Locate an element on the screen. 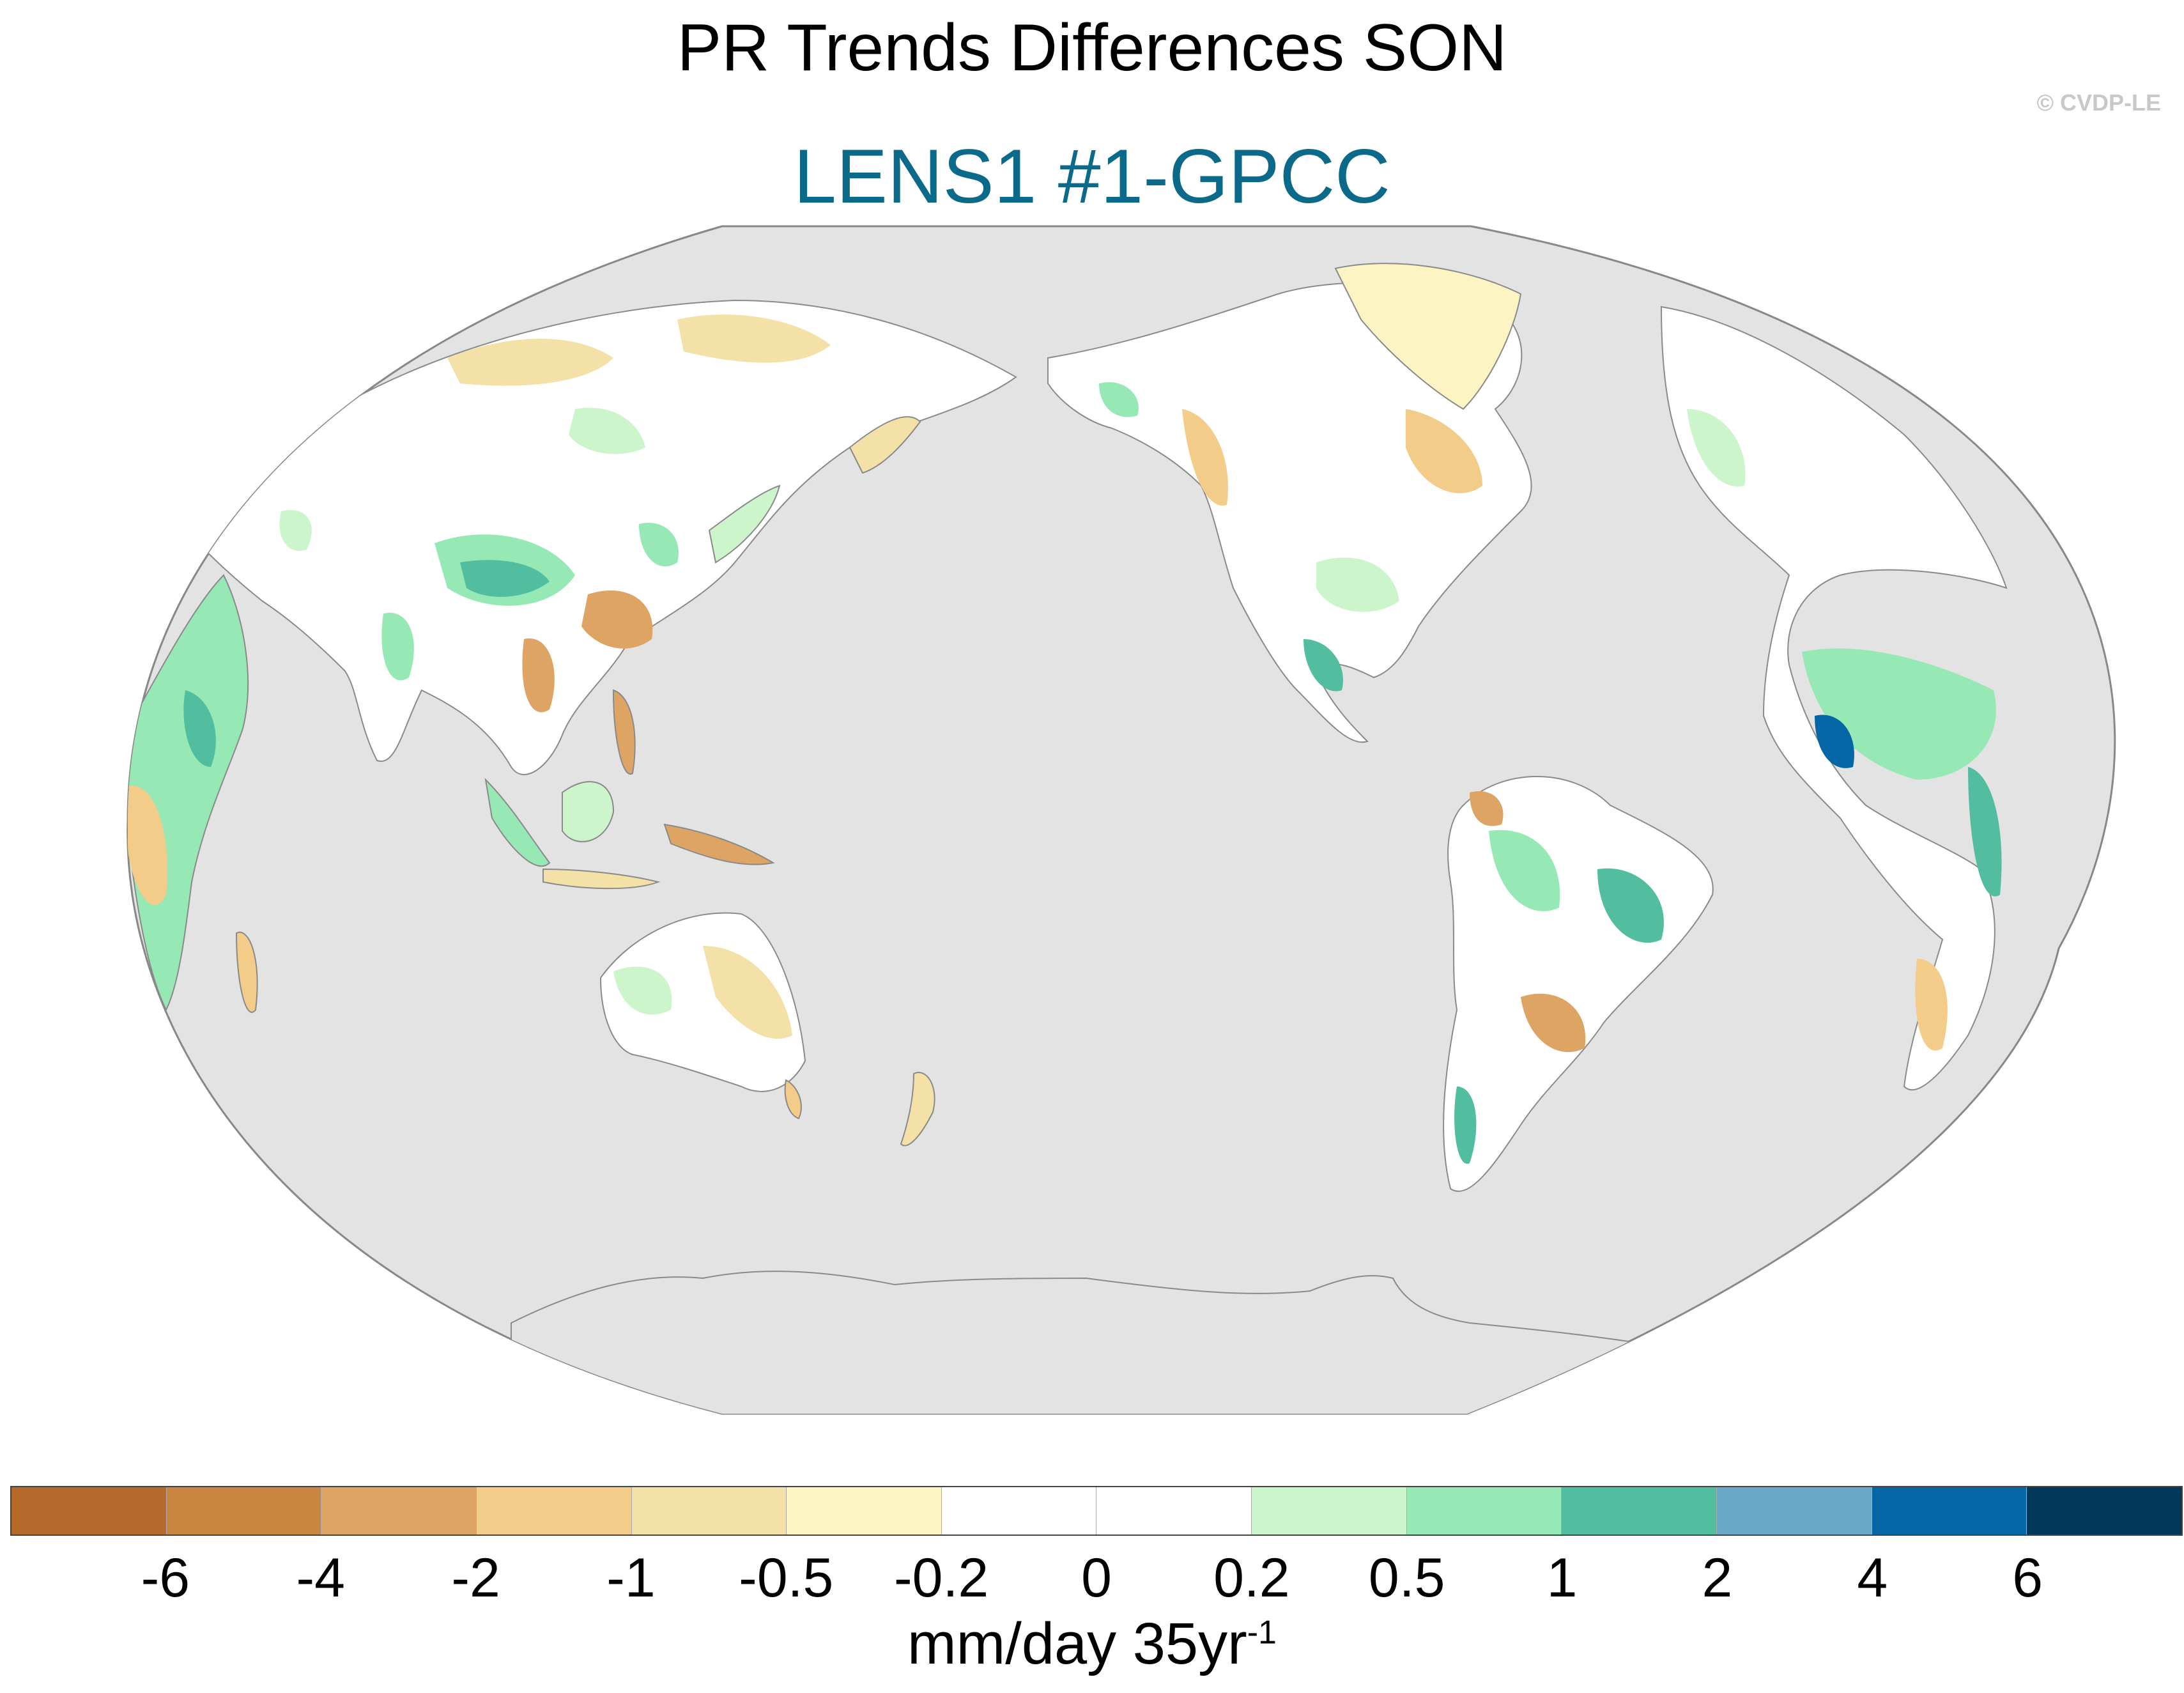 The width and height of the screenshot is (2184, 1693). colorbar-units: mm/day 35yr-1 is located at coordinates (1092, 1644).